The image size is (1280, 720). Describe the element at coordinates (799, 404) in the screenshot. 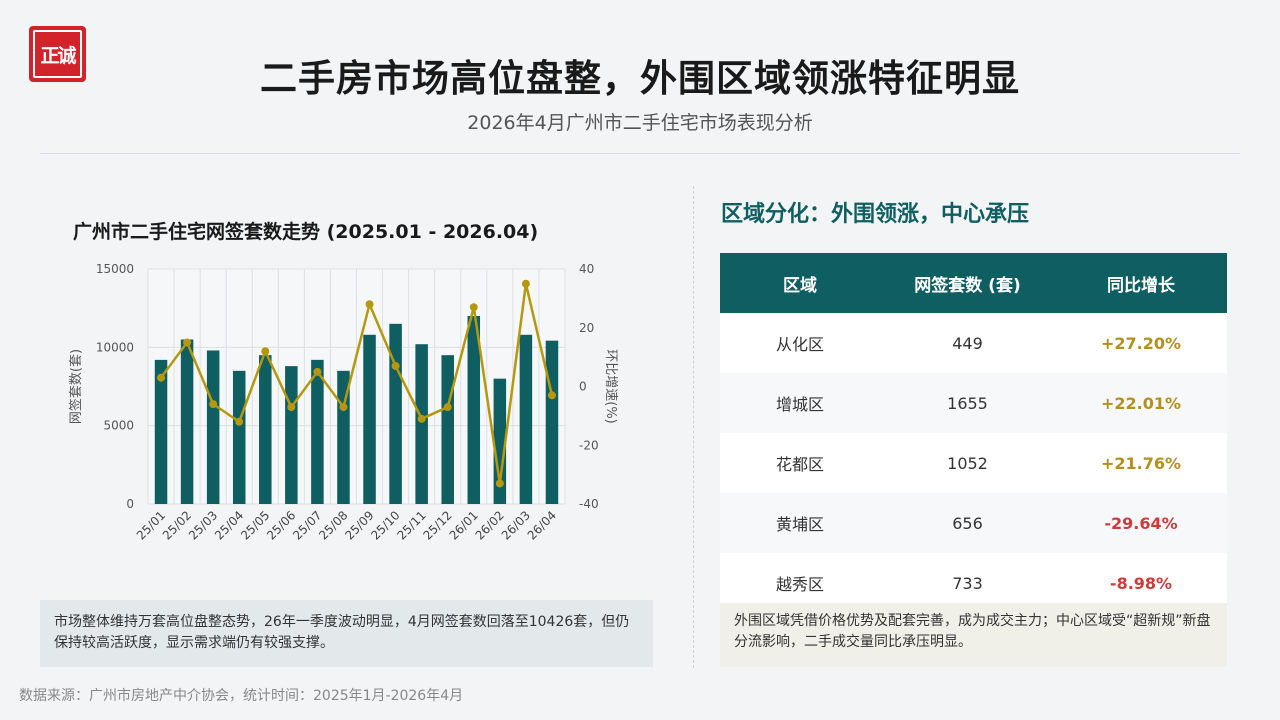

I see `cell-region: 增城区` at that location.